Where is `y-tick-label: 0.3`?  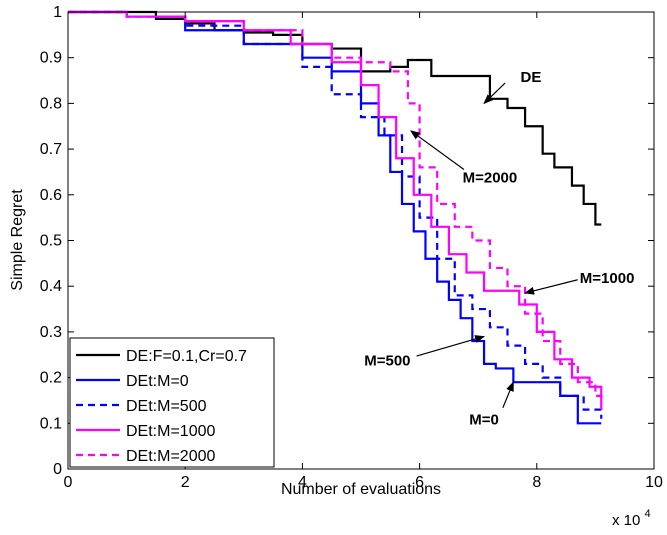 y-tick-label: 0.3 is located at coordinates (51, 332).